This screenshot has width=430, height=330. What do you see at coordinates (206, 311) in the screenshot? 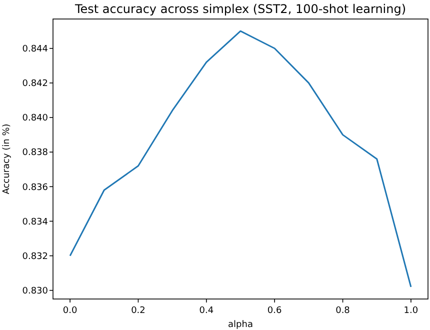
I see `x-tick-label: 0.4` at bounding box center [206, 311].